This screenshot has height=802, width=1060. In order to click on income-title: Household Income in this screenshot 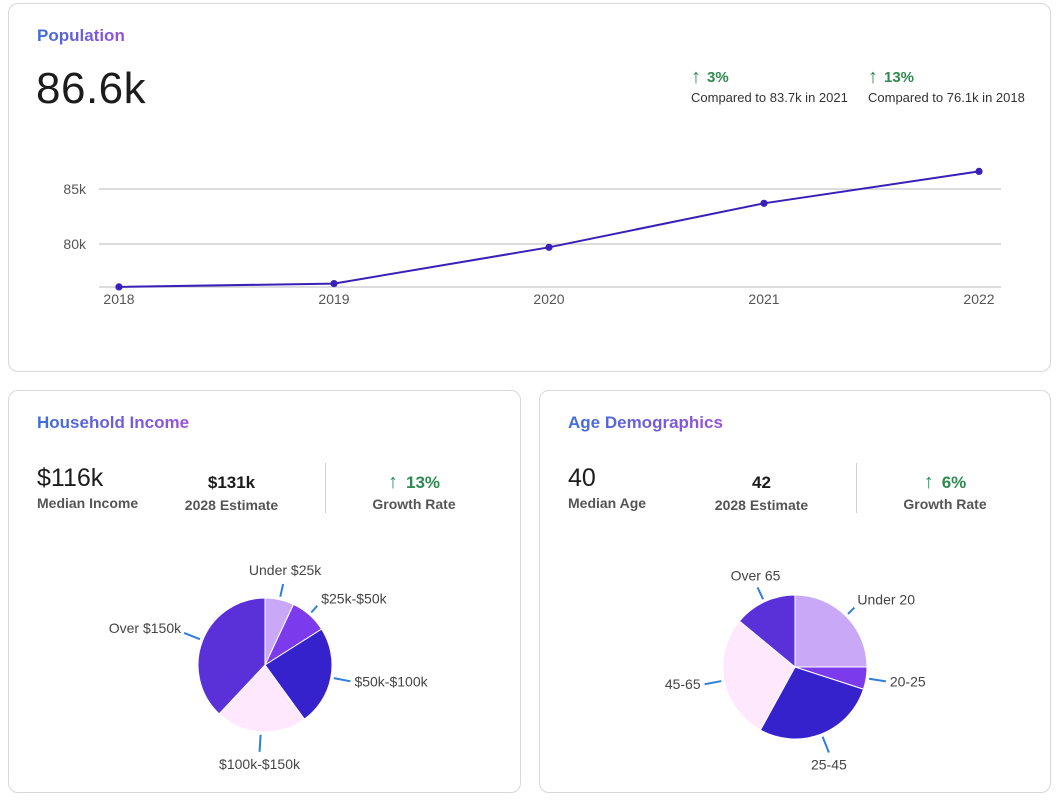, I will do `click(113, 422)`.